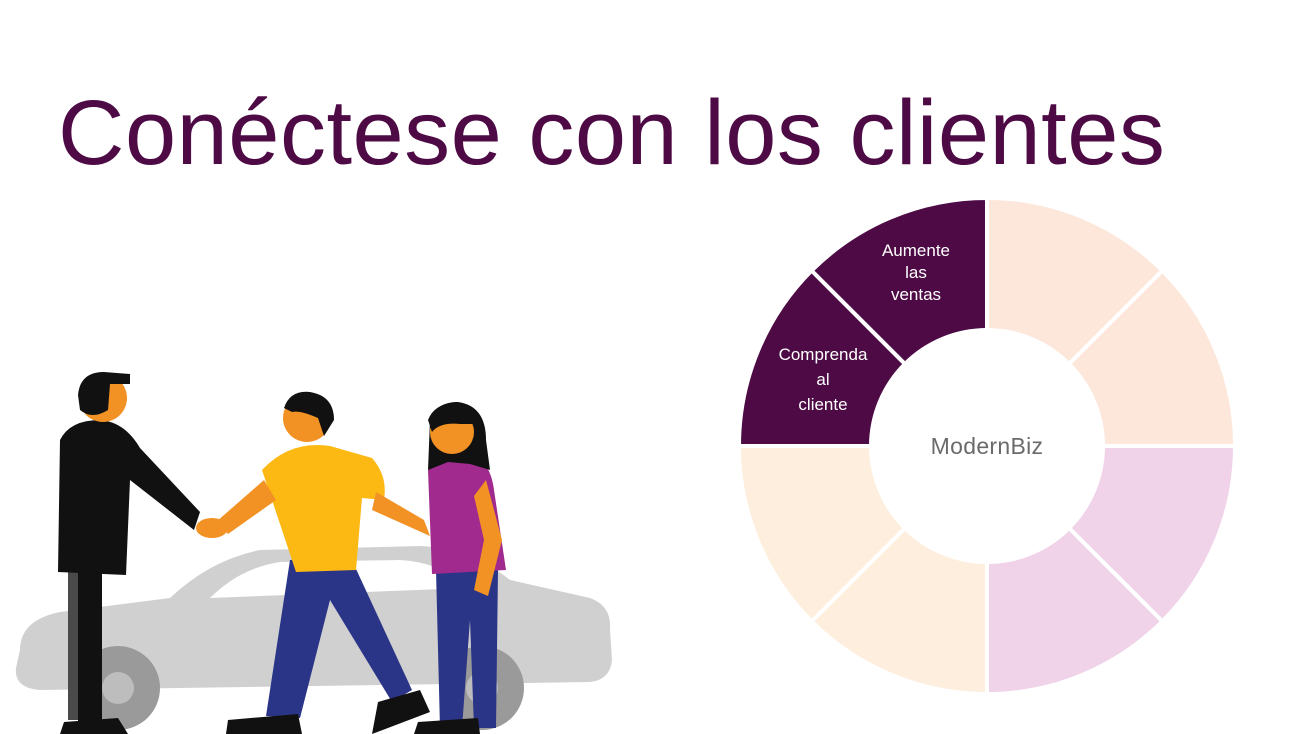 The image size is (1305, 734). Describe the element at coordinates (323, 562) in the screenshot. I see `customer-man-figure` at that location.